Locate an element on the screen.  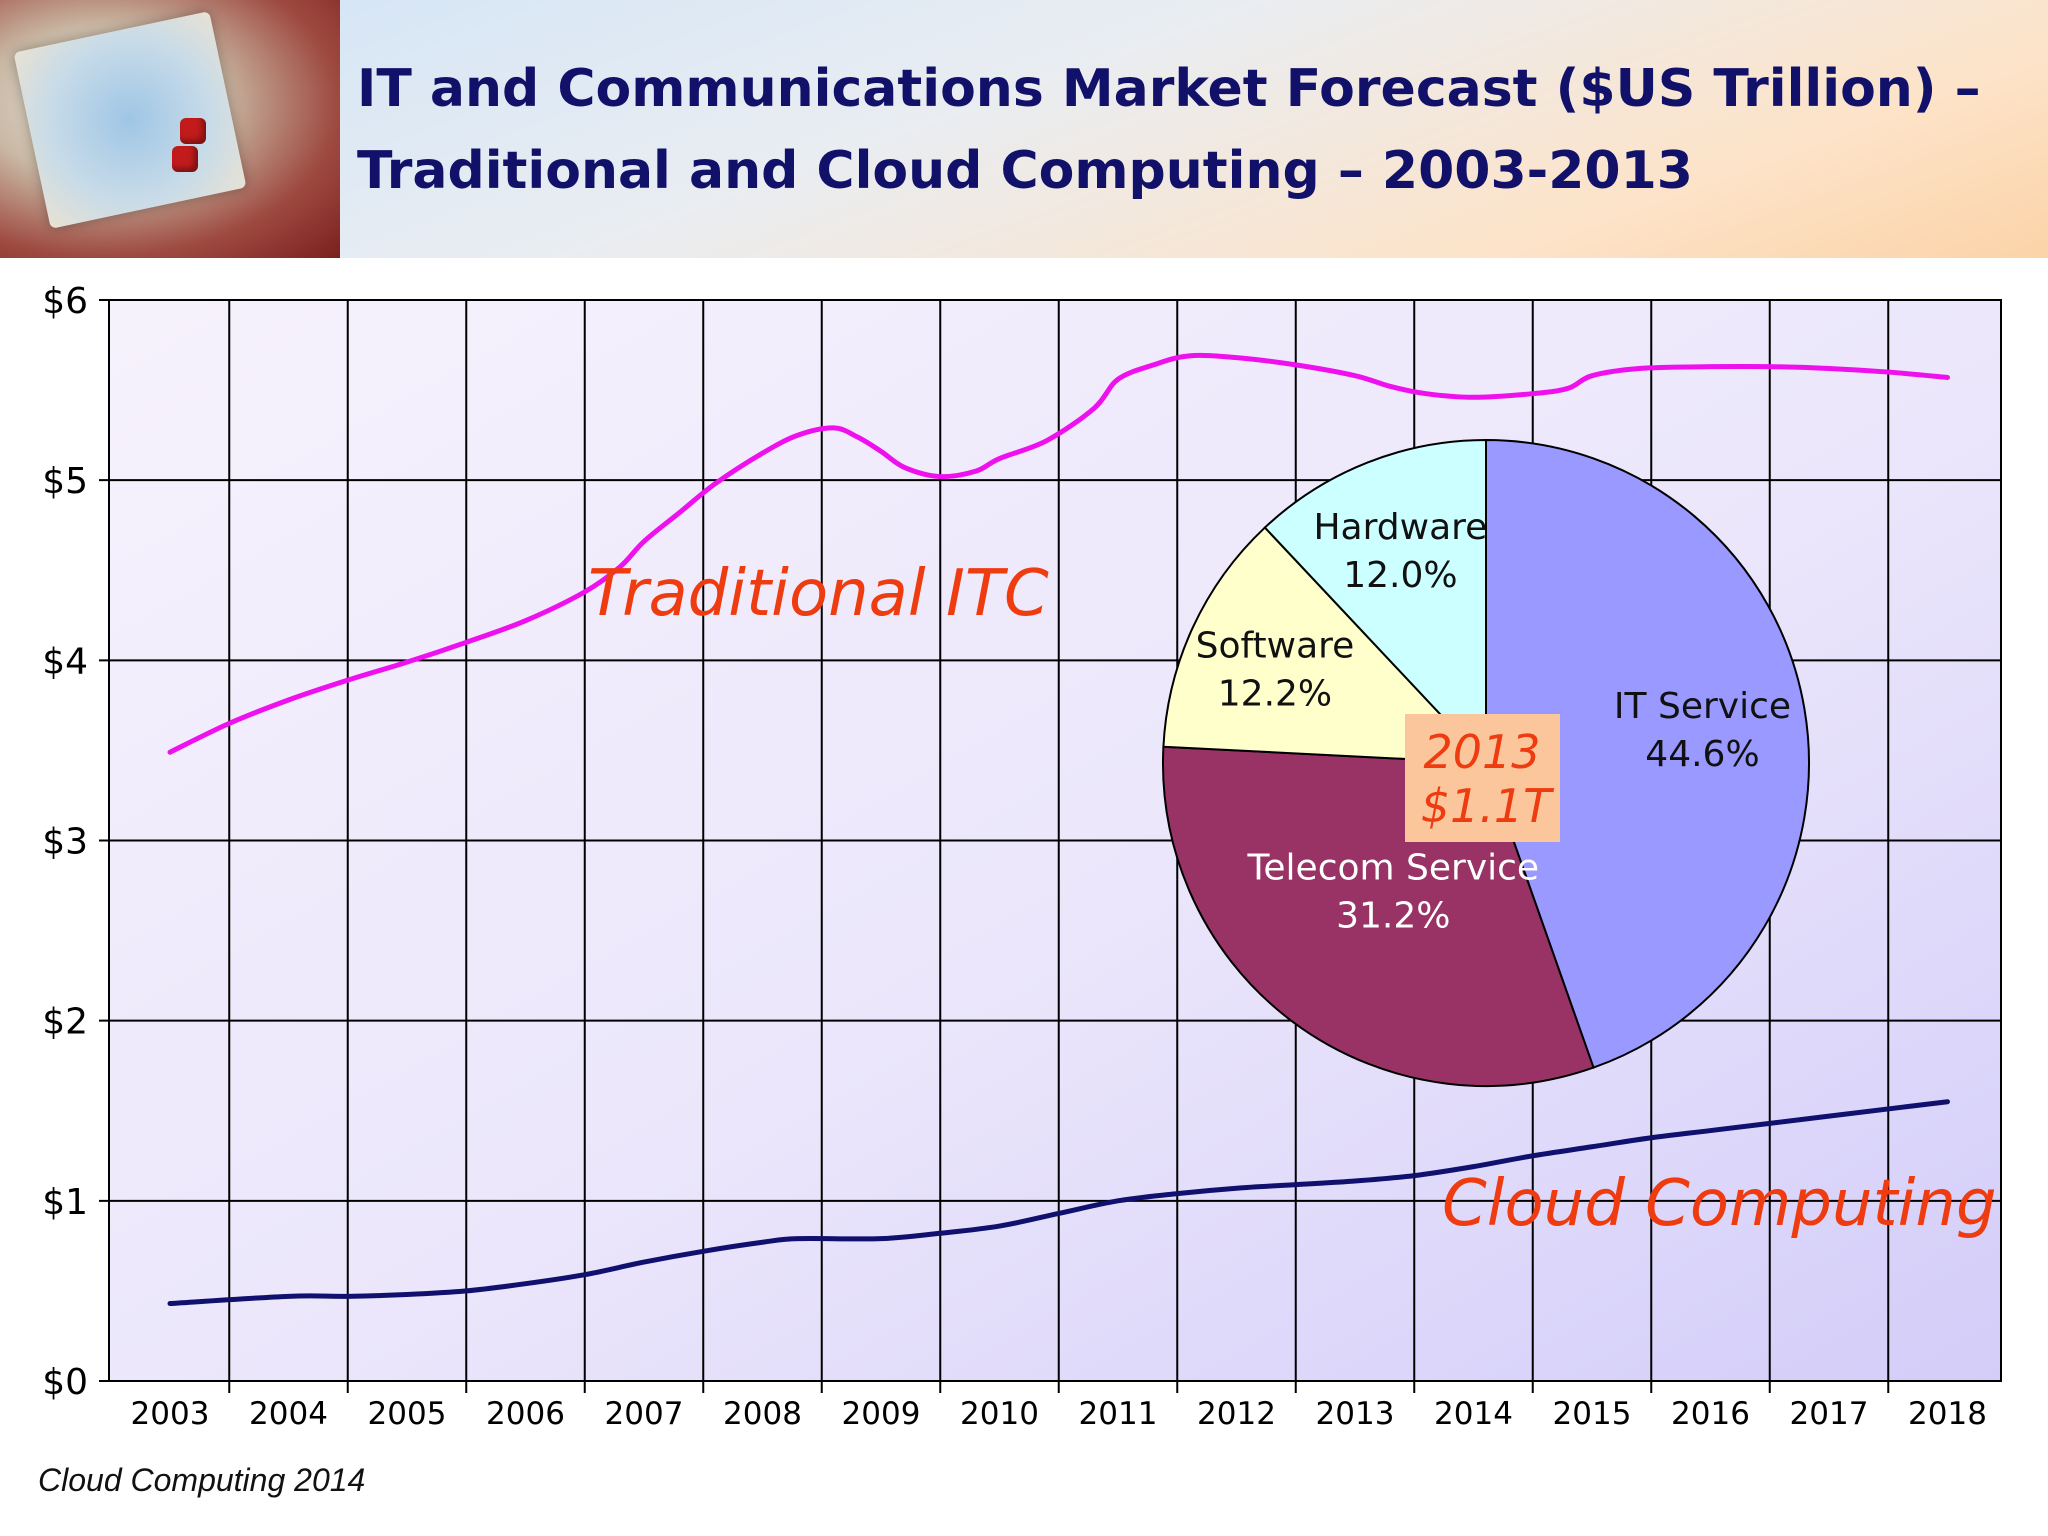
pie-center-label-box is located at coordinates (1482, 778).